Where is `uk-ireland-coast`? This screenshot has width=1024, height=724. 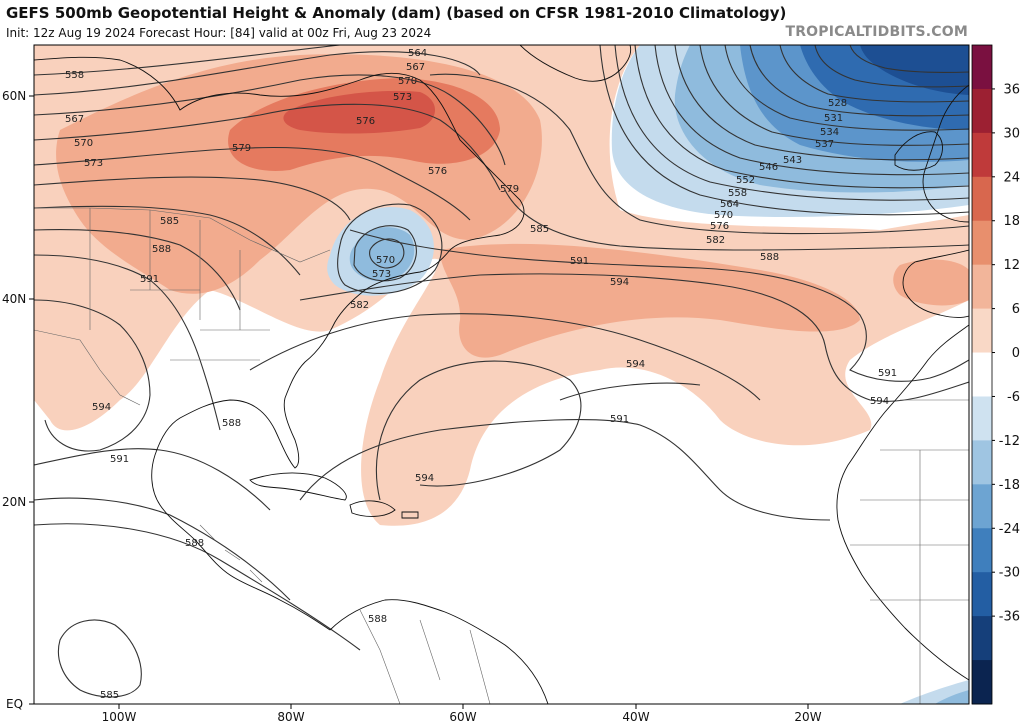
uk-ireland-coast is located at coordinates (918, 151).